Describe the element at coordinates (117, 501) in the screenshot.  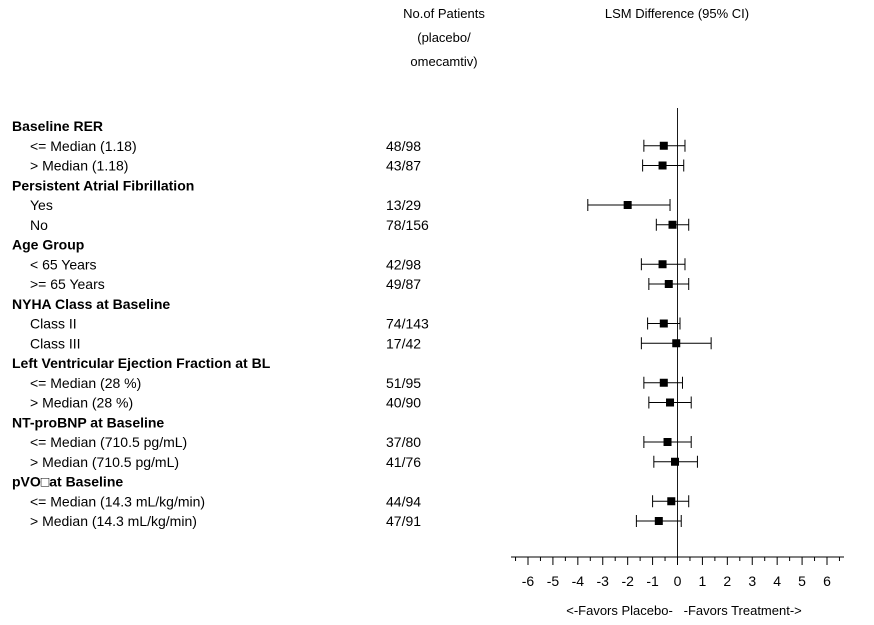
I see `subgroup-label: <= Median (14.3 mL/kg/min)` at that location.